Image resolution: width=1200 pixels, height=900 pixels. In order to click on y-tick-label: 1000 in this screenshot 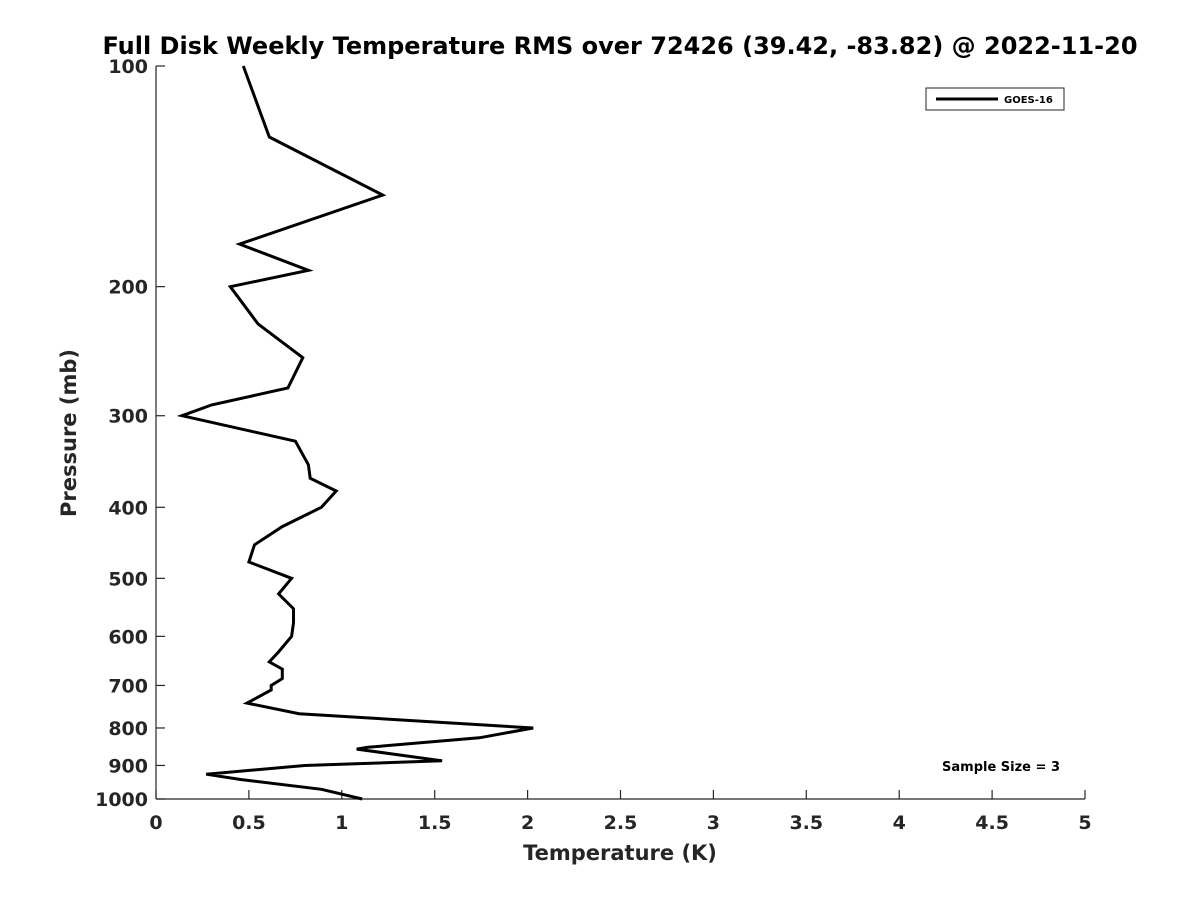, I will do `click(121, 800)`.